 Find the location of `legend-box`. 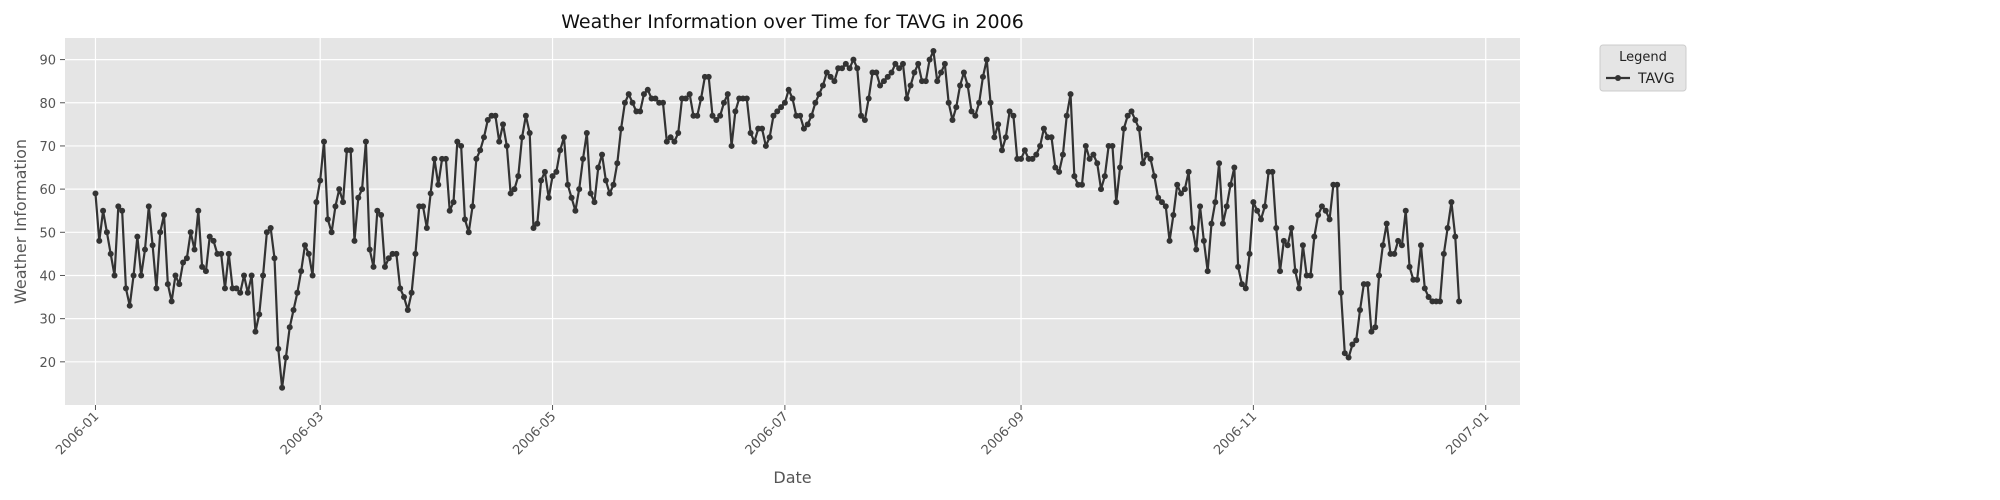

legend-box is located at coordinates (1643, 68).